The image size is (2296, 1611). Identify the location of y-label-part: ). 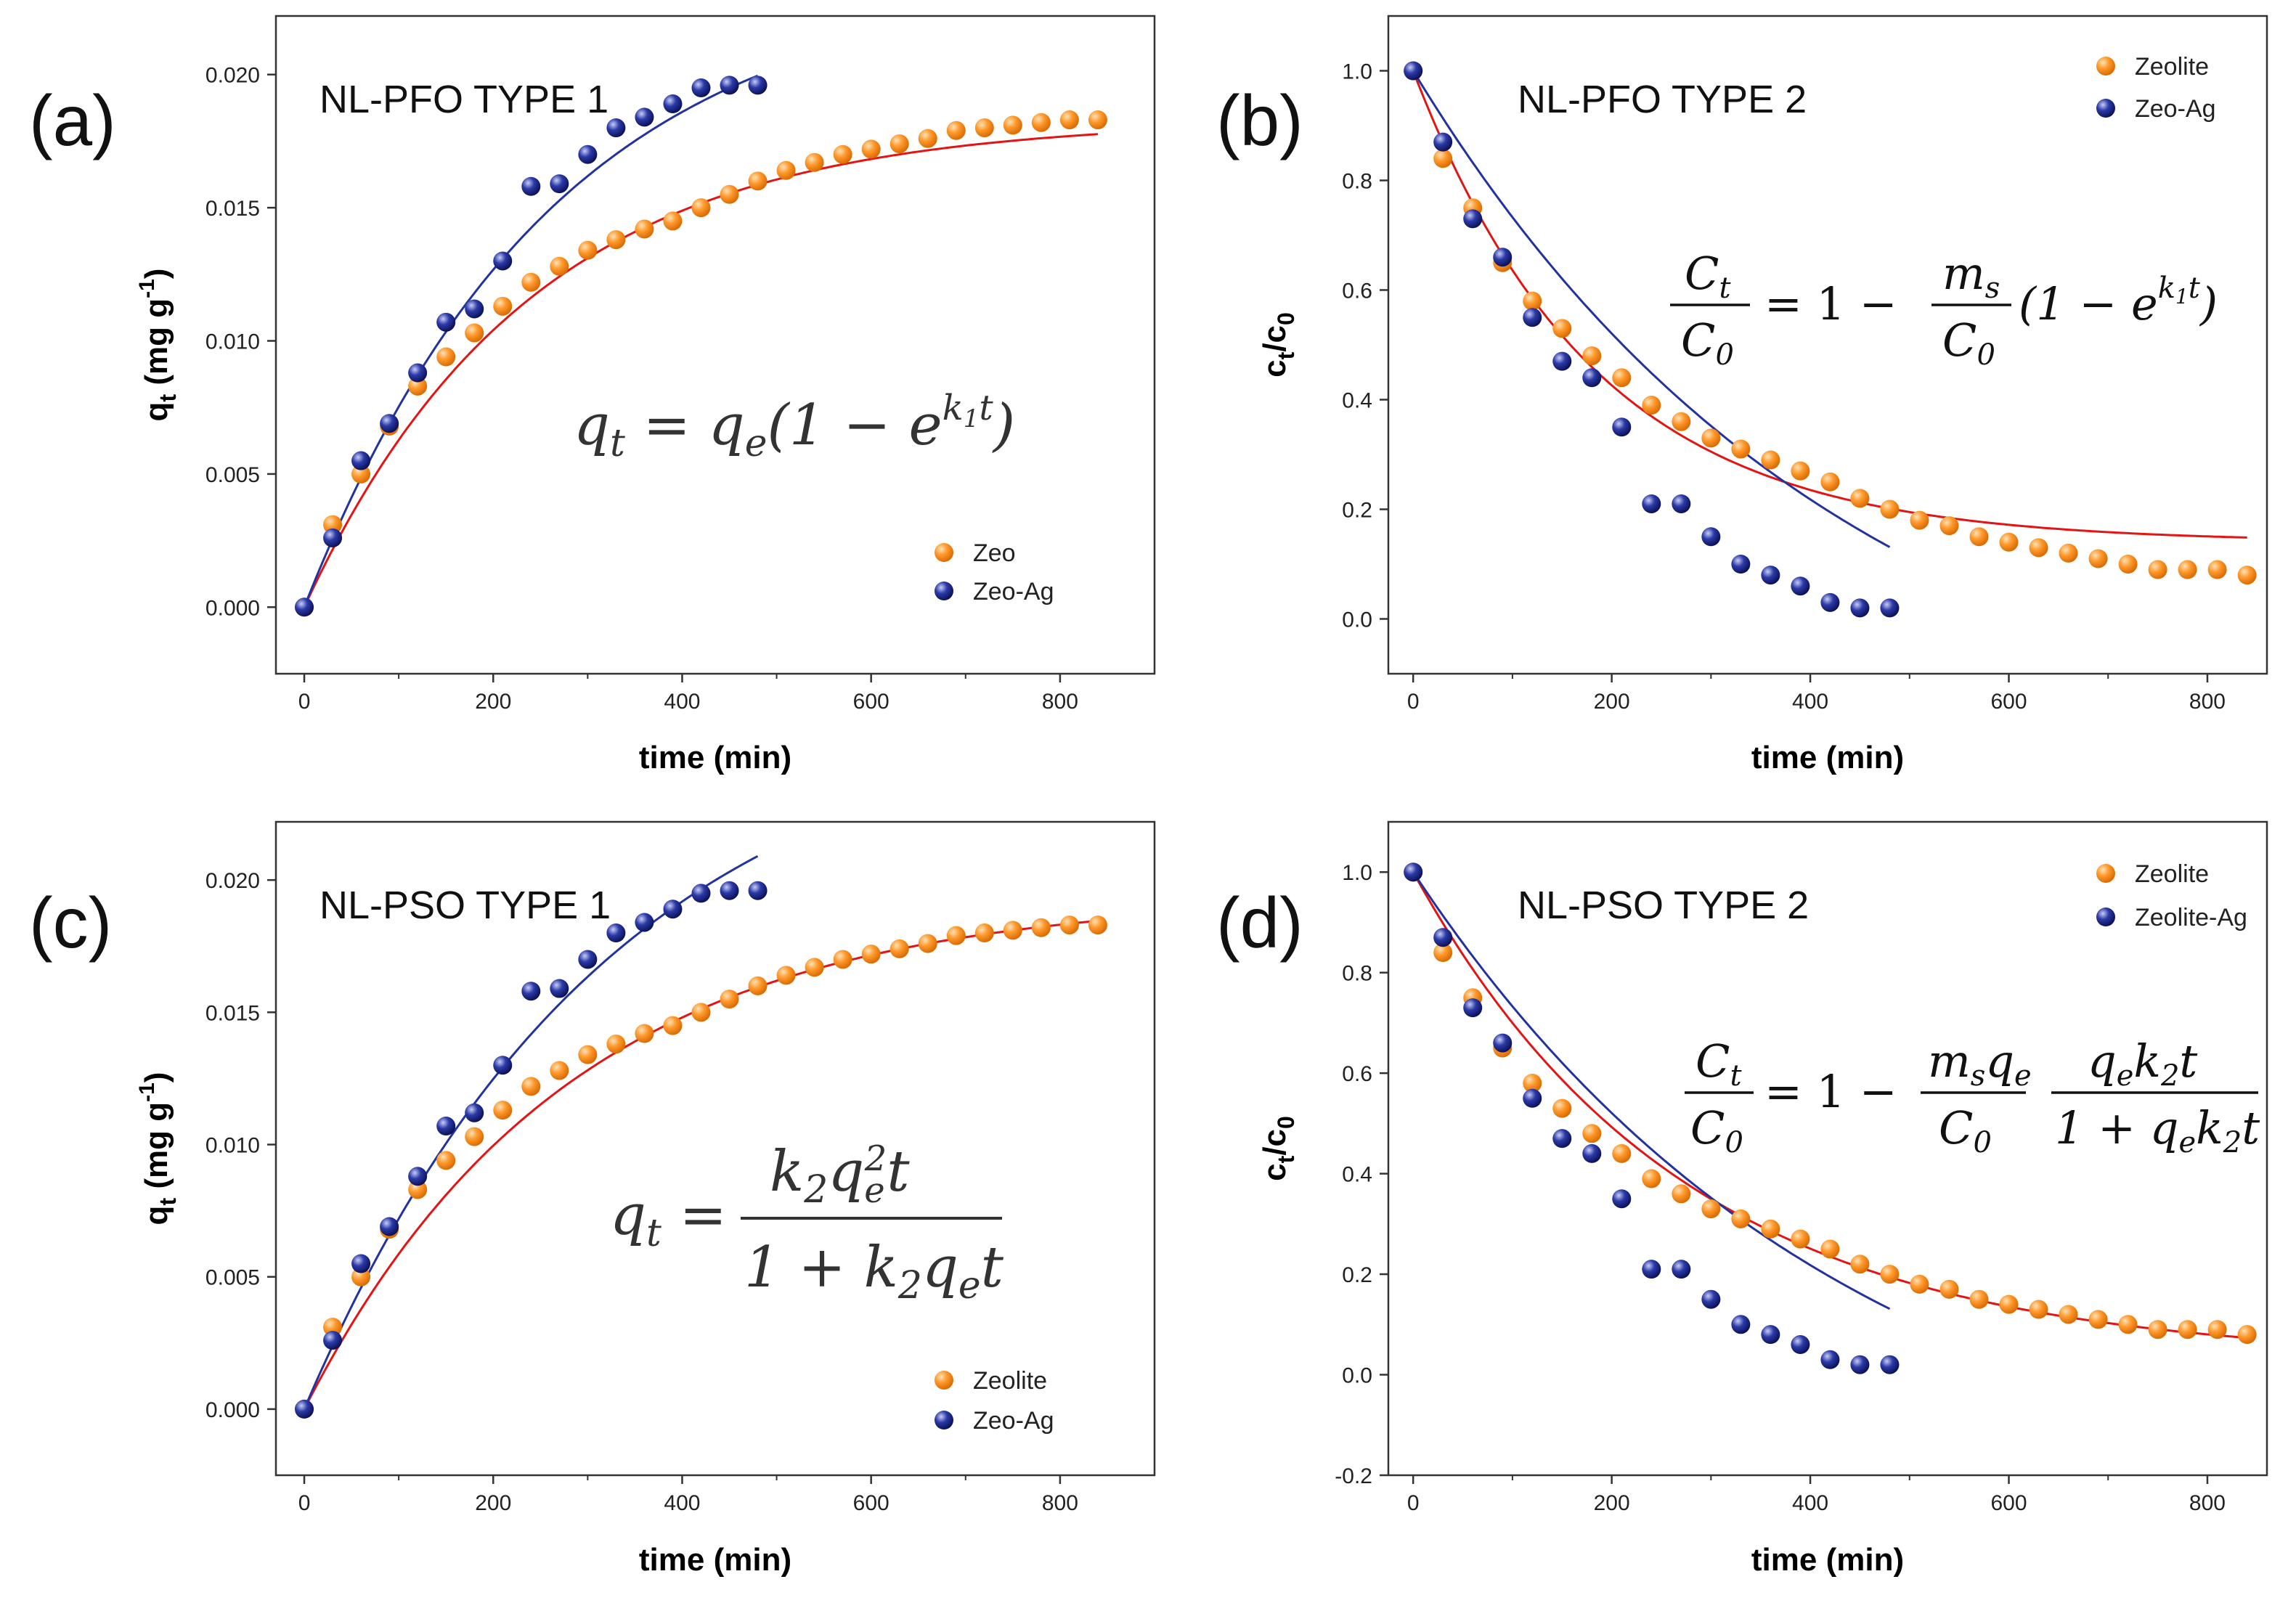
(156, 1077).